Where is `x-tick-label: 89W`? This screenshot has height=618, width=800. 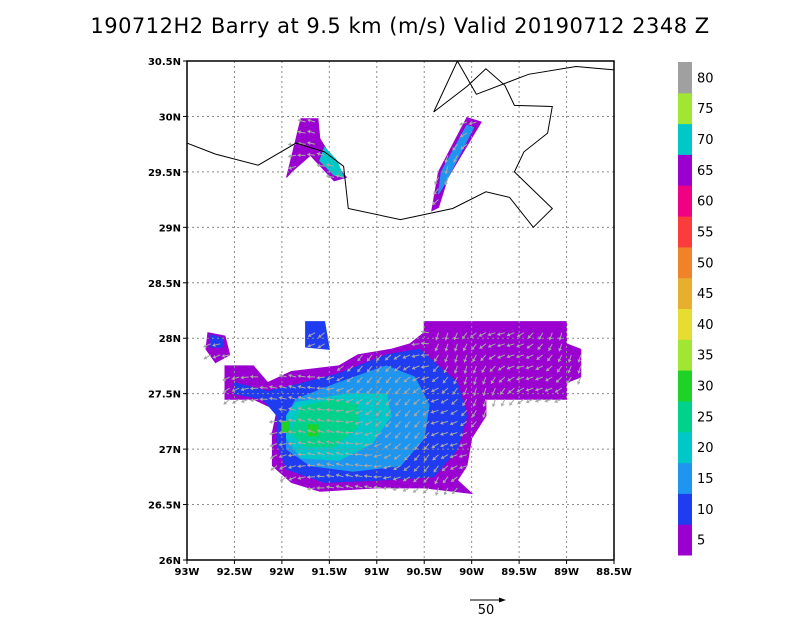 x-tick-label: 89W is located at coordinates (566, 572).